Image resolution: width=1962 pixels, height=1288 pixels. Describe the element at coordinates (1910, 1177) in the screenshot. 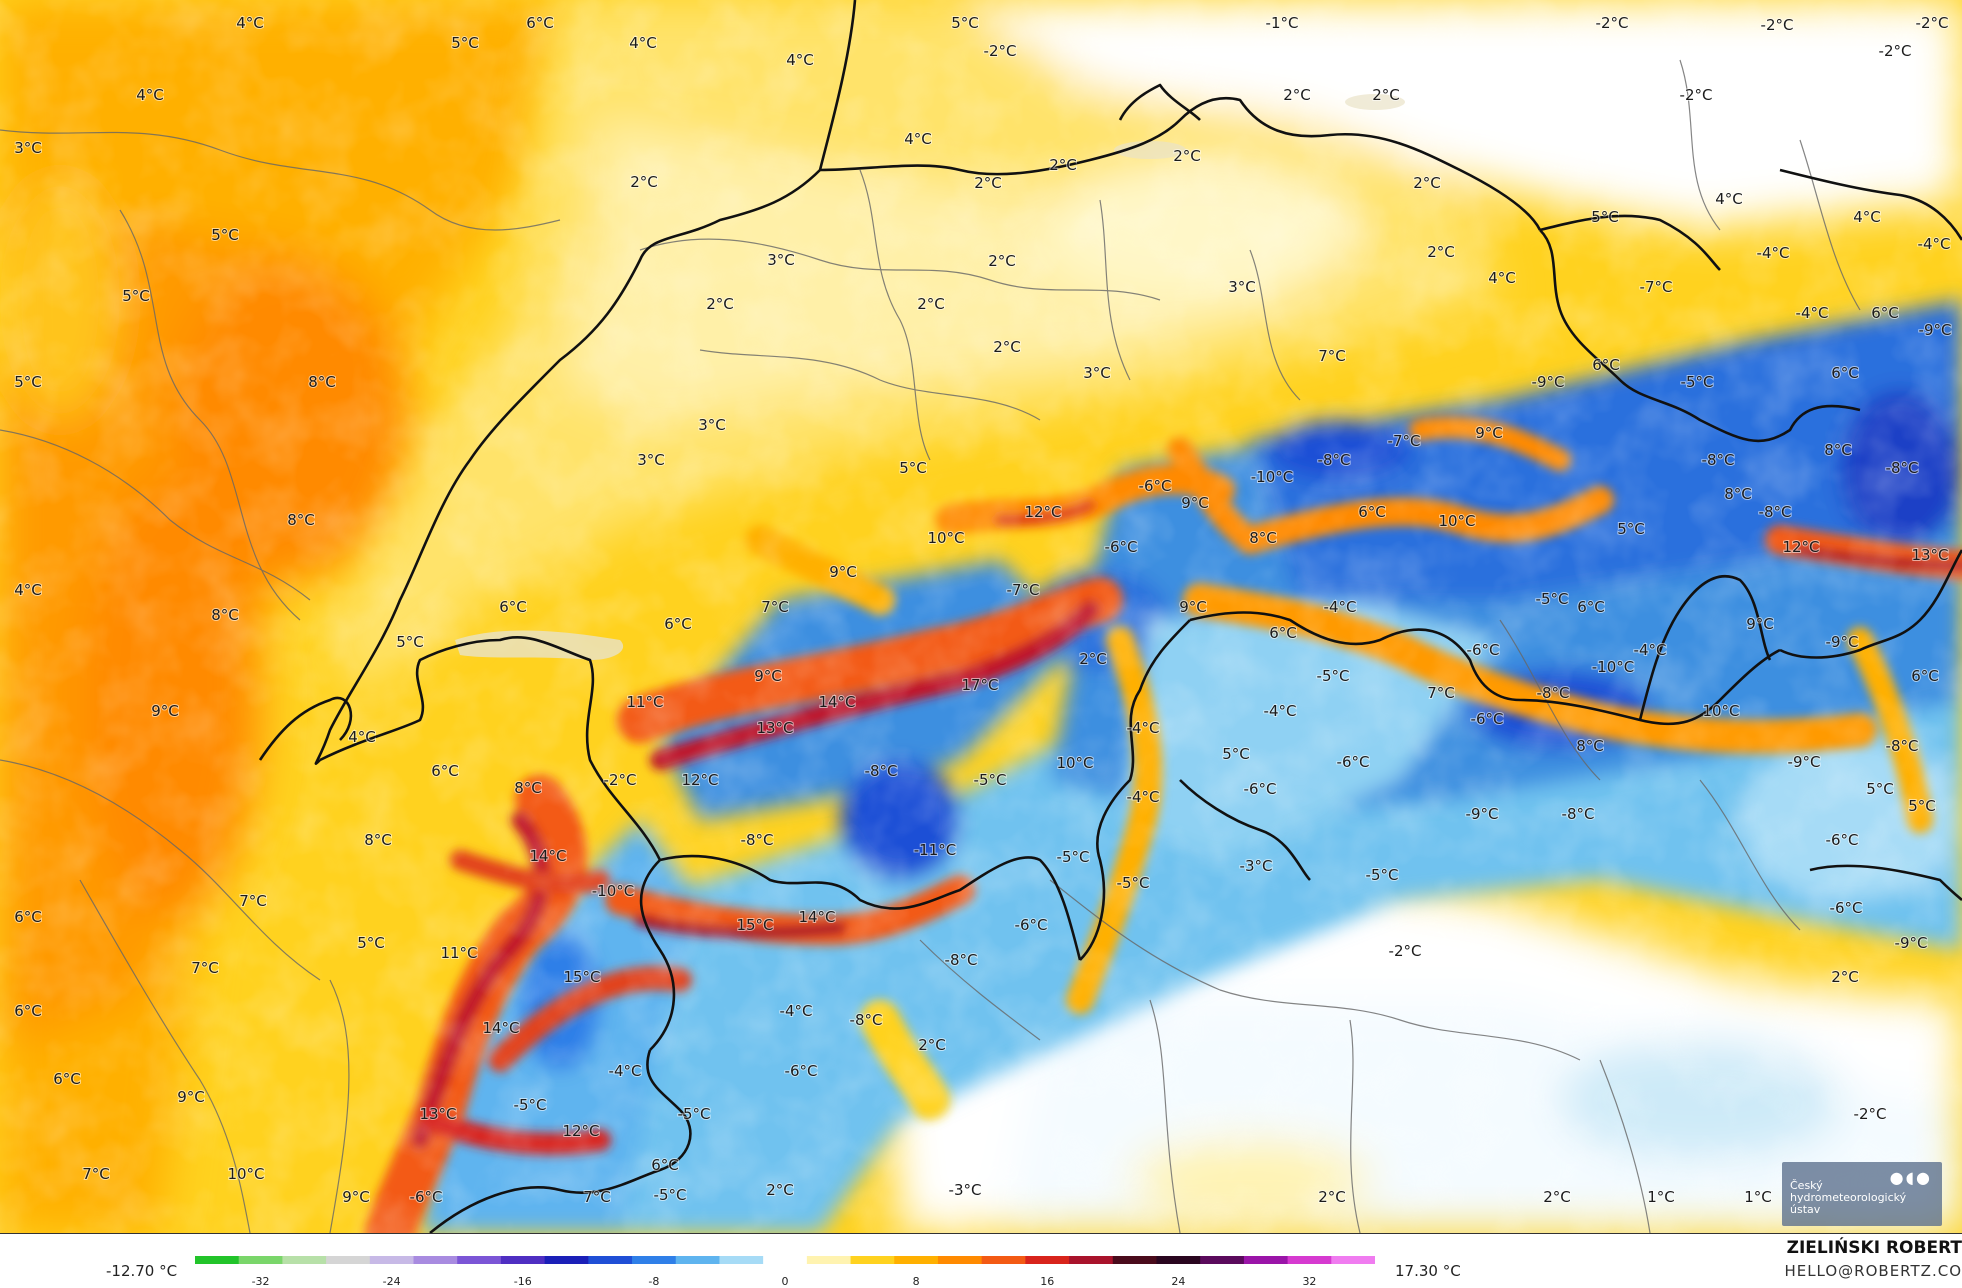

I see `chmi-logo-icon: ●◖●` at that location.